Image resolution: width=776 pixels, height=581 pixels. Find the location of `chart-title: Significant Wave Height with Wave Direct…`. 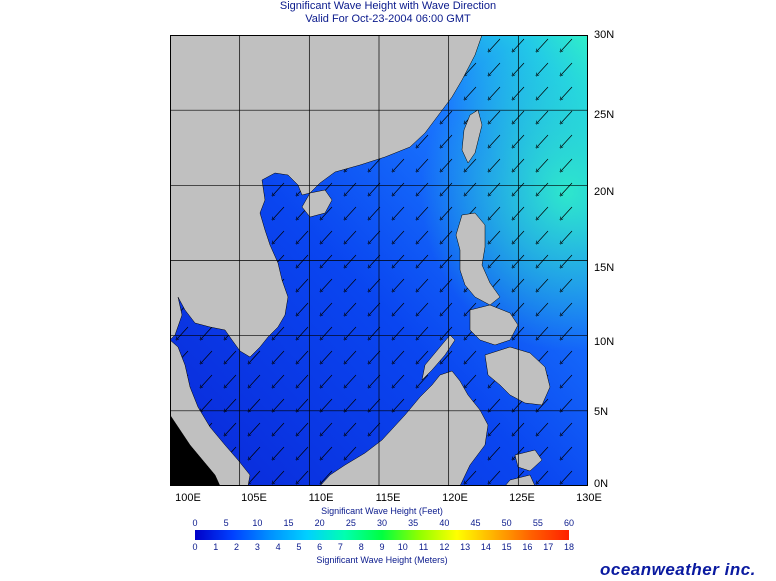

chart-title: Significant Wave Height with Wave Direct… is located at coordinates (388, 6).